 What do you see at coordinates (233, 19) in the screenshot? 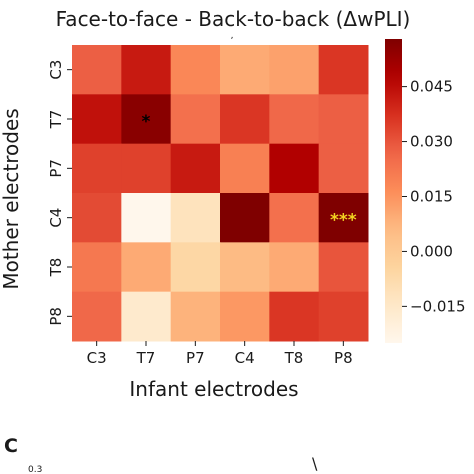
I see `chart-title: Face-to-face - Back-to-back (ΔwPLI)` at bounding box center [233, 19].